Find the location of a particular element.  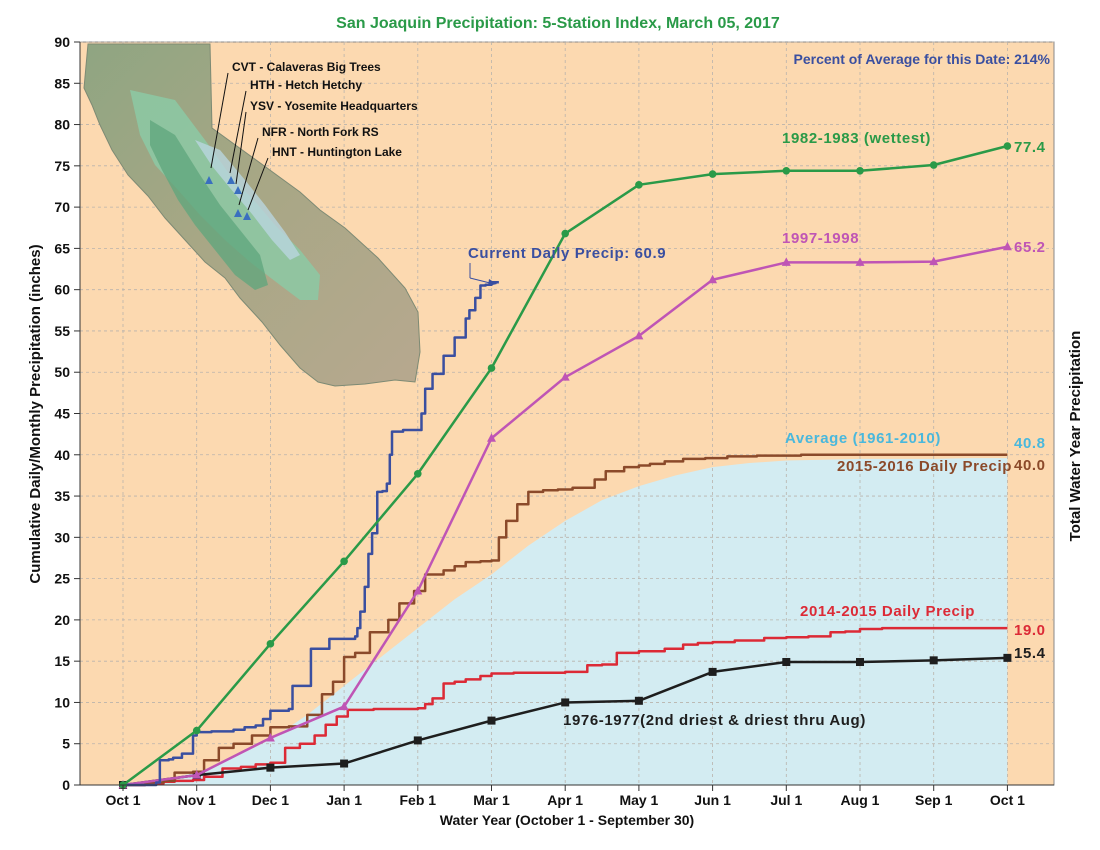

x-tick-label: Mar 1 is located at coordinates (491, 800).